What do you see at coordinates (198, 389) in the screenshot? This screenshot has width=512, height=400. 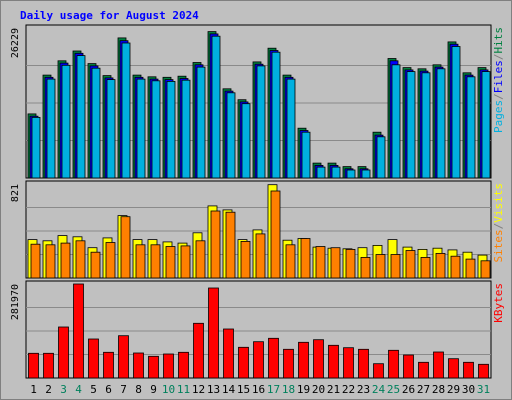 I see `day-label-12: 12` at bounding box center [198, 389].